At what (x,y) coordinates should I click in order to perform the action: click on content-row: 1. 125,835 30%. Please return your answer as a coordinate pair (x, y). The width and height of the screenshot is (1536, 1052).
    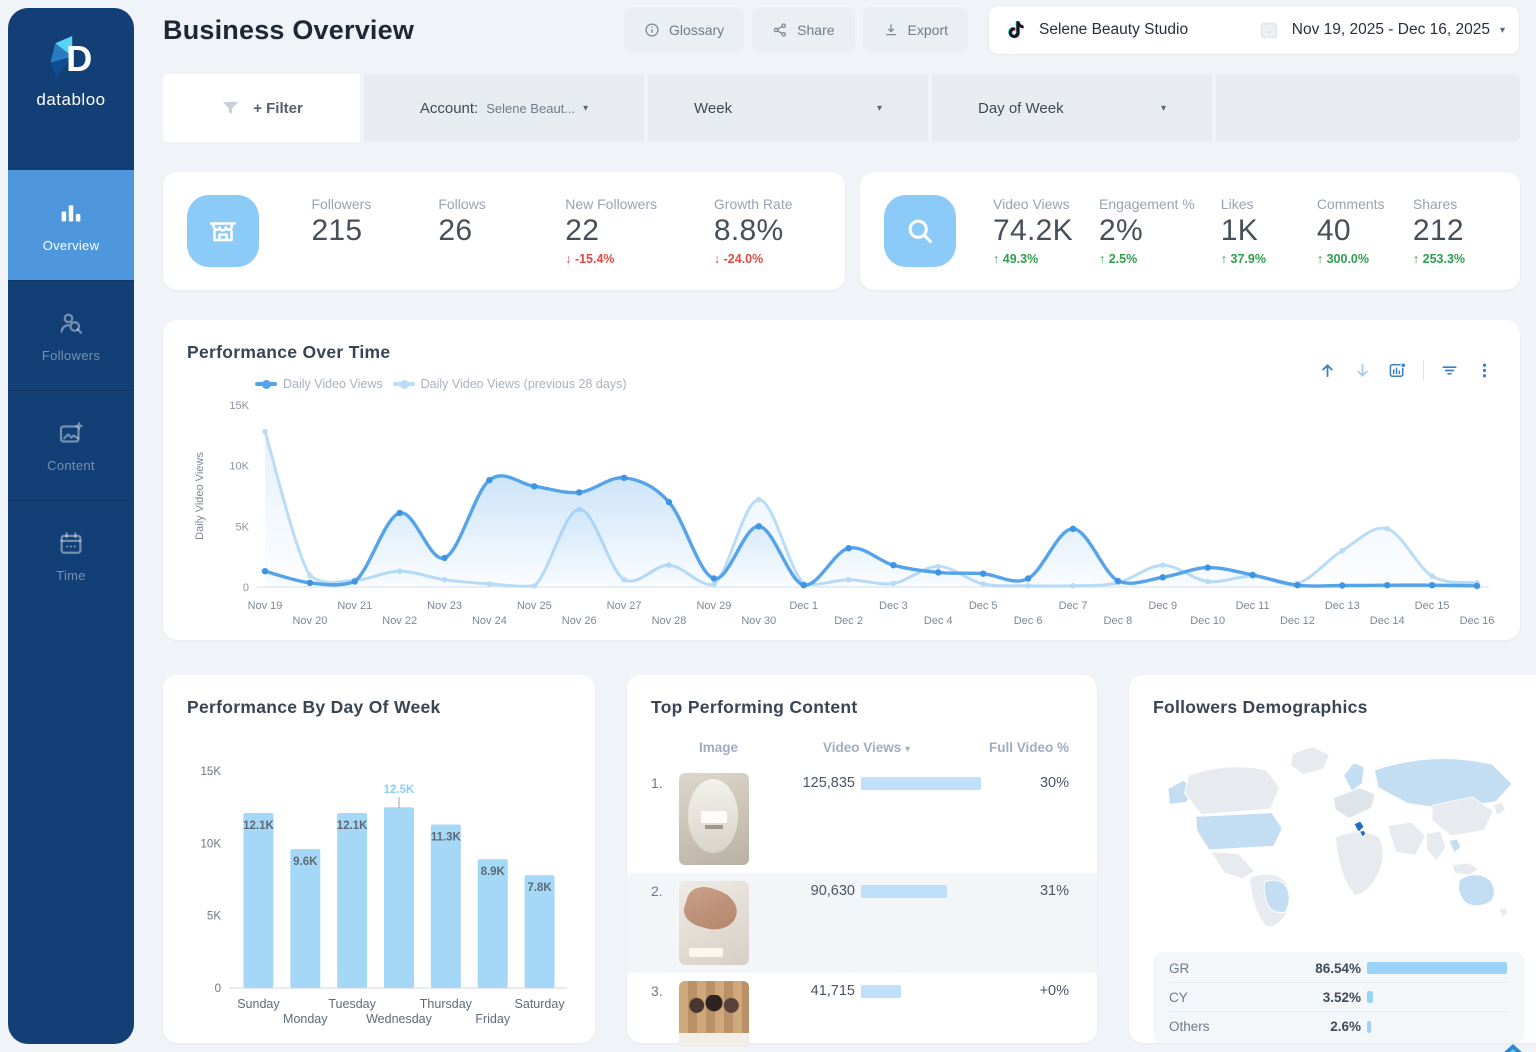
    Looking at the image, I should click on (862, 819).